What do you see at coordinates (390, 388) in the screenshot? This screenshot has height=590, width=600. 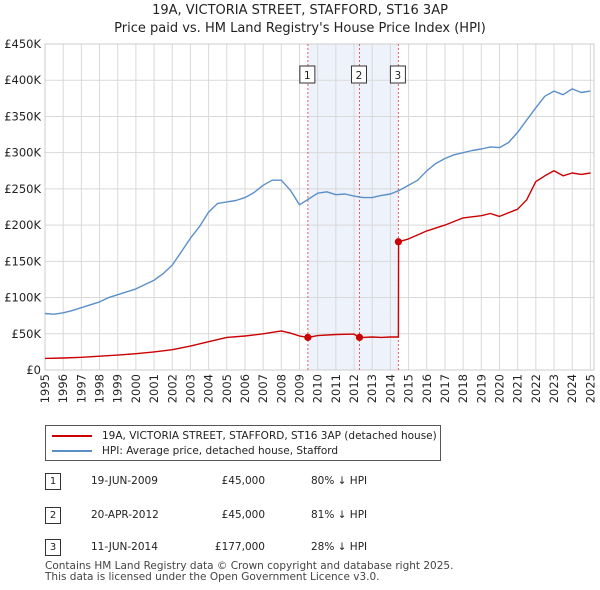 I see `x-tick-label: 2014` at bounding box center [390, 388].